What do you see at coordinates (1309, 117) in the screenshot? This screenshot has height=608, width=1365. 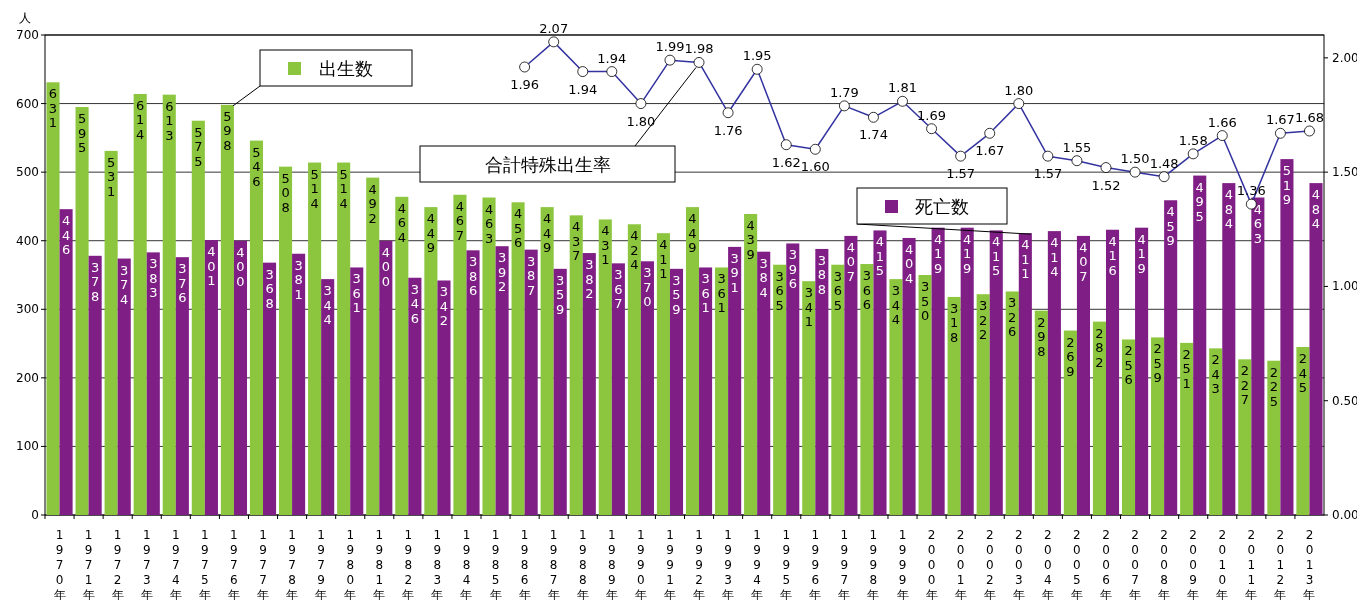 I see `data-label: 1.68` at bounding box center [1309, 117].